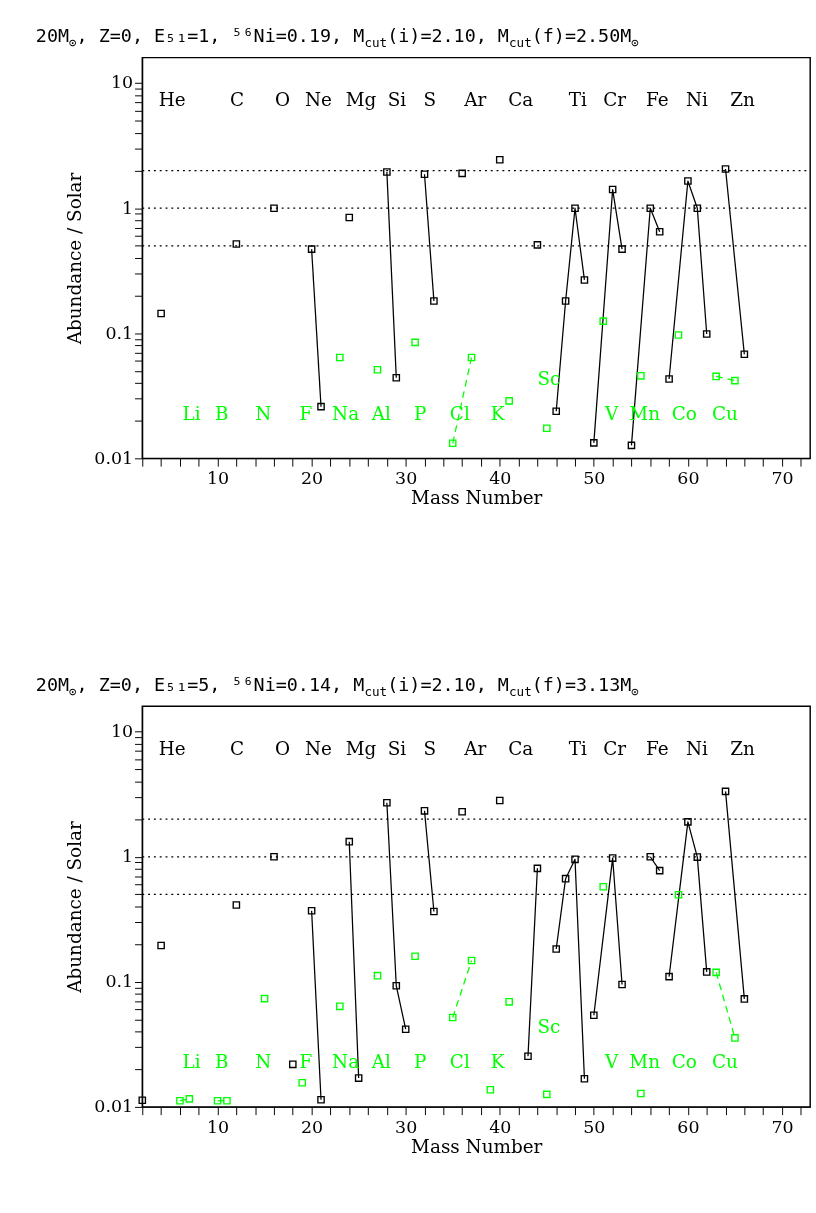  What do you see at coordinates (191, 1062) in the screenshot?
I see `annotation: Li` at bounding box center [191, 1062].